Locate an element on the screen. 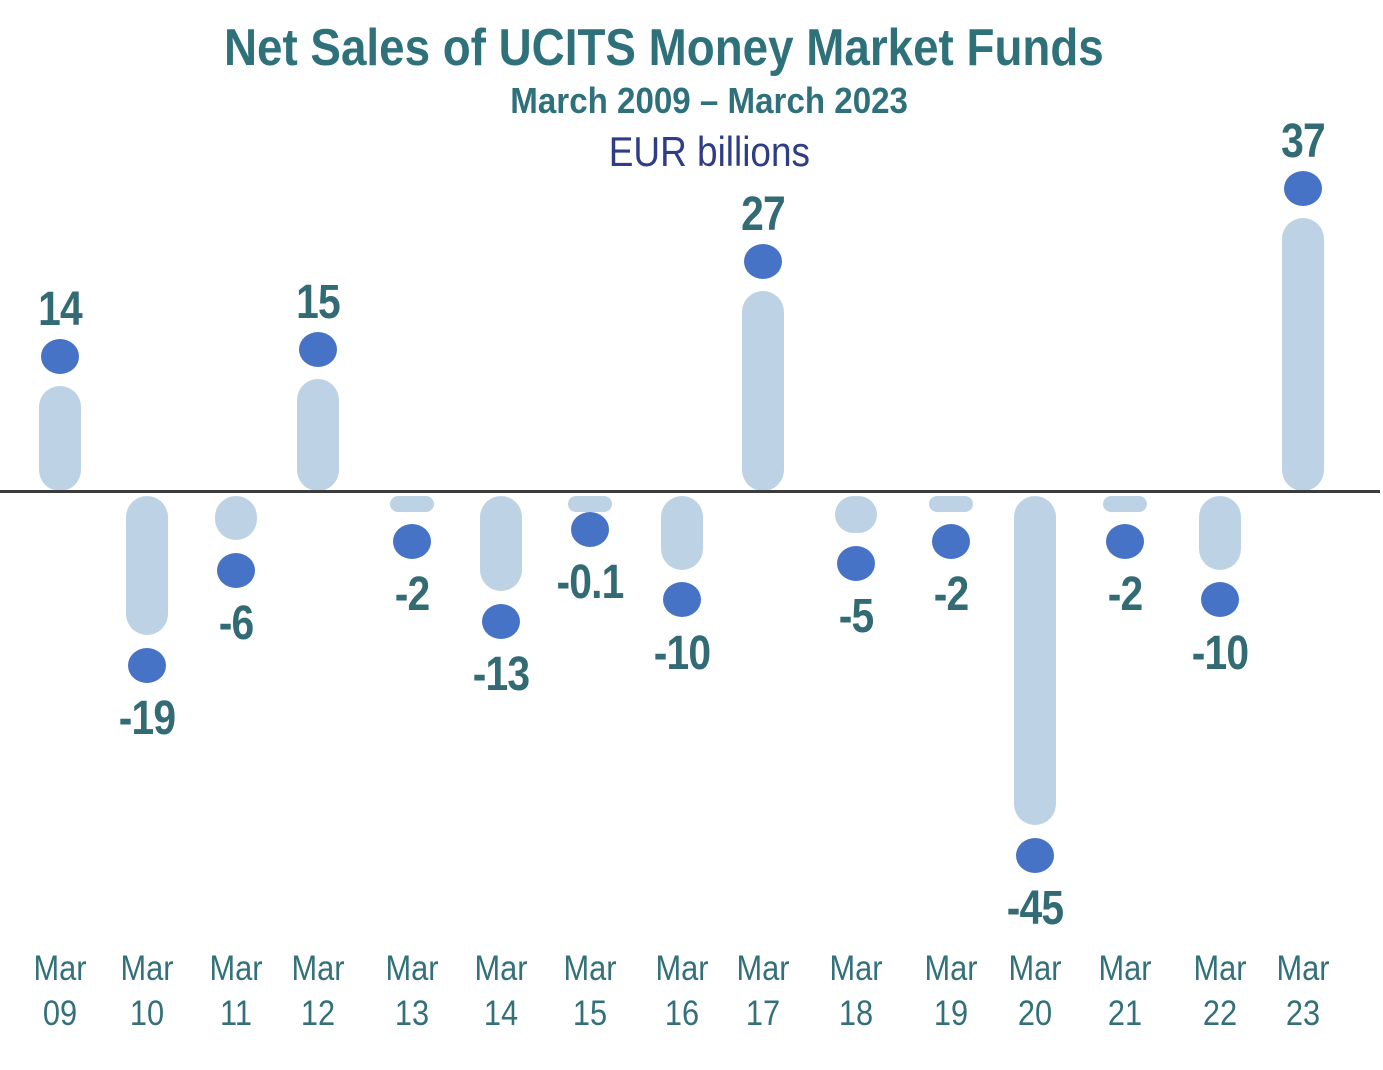  chart-subtitle: March 2009 – March 2023 is located at coordinates (700, 101).